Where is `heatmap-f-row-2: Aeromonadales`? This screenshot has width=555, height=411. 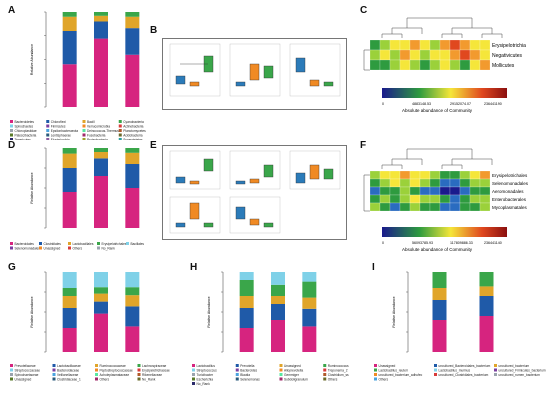
heatmap-f-row-2: Aeromonadales is located at coordinates (508, 191).